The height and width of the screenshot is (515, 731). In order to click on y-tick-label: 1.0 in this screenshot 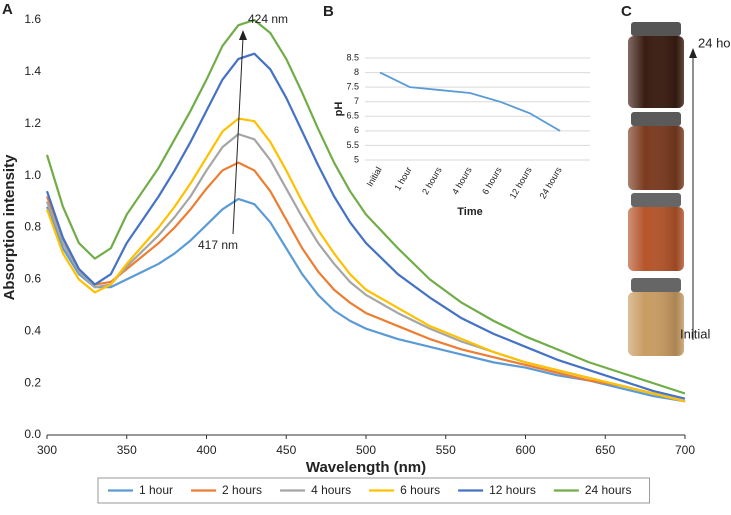, I will do `click(32, 175)`.